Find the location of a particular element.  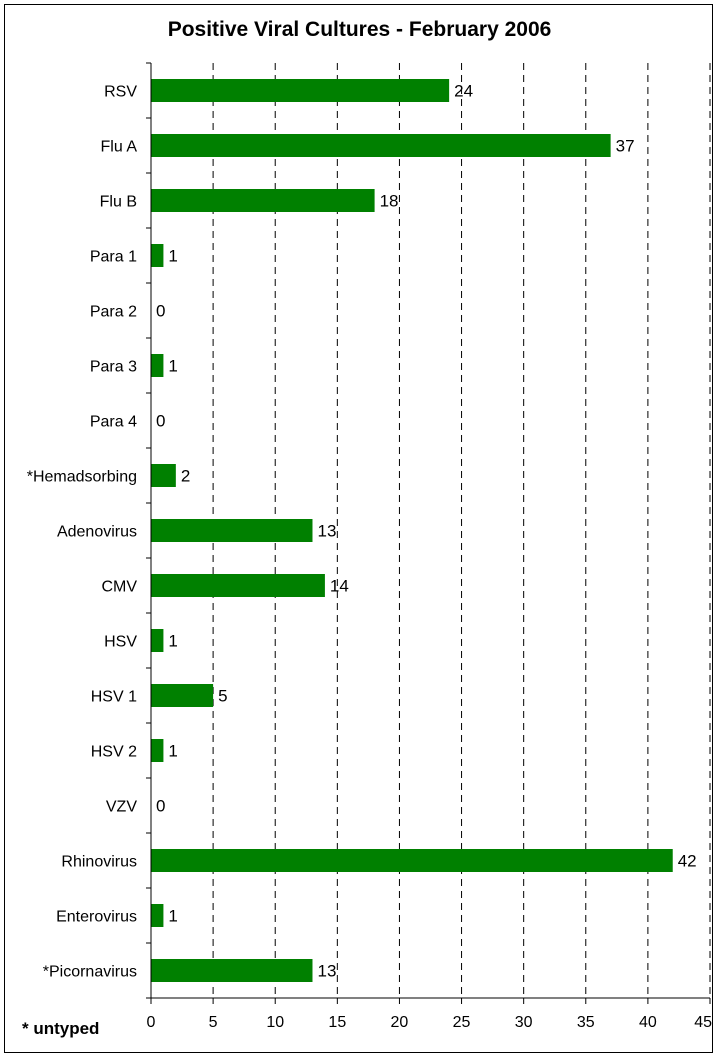

x-tick-label-5: 5 is located at coordinates (213, 1022).